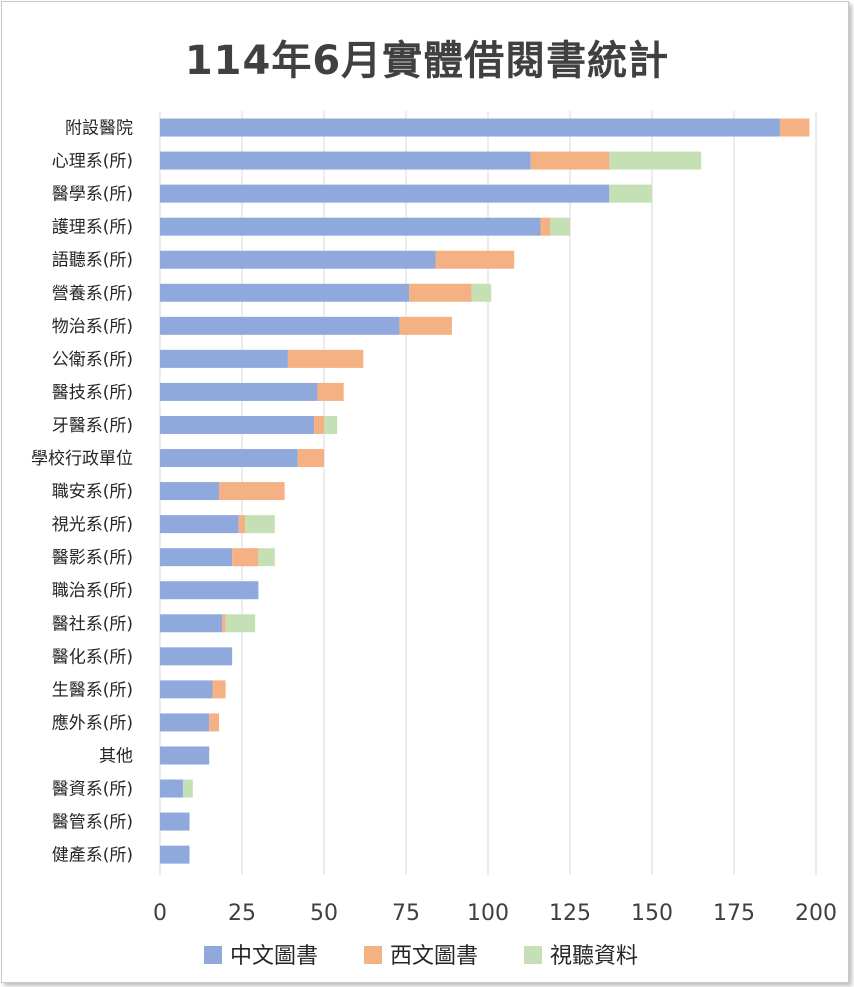 This screenshot has width=854, height=987. Describe the element at coordinates (92, 591) in the screenshot. I see `category-label: 職治系(所)` at that location.